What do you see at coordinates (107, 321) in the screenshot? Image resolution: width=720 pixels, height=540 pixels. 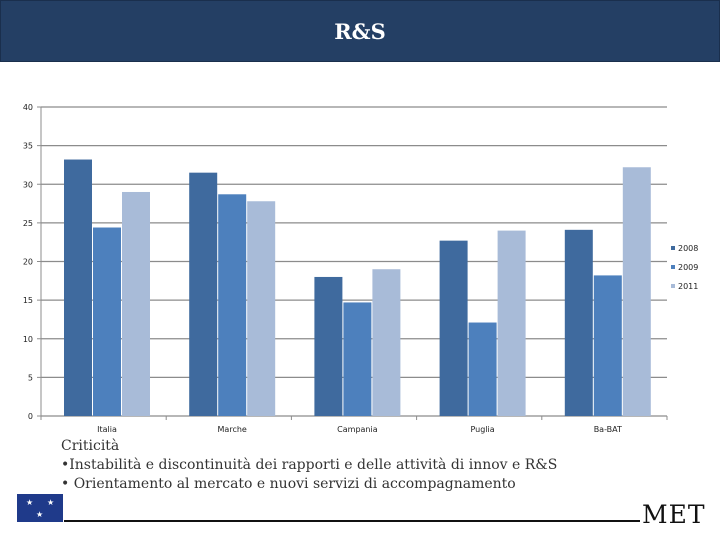 I see `bar-2009-italia` at bounding box center [107, 321].